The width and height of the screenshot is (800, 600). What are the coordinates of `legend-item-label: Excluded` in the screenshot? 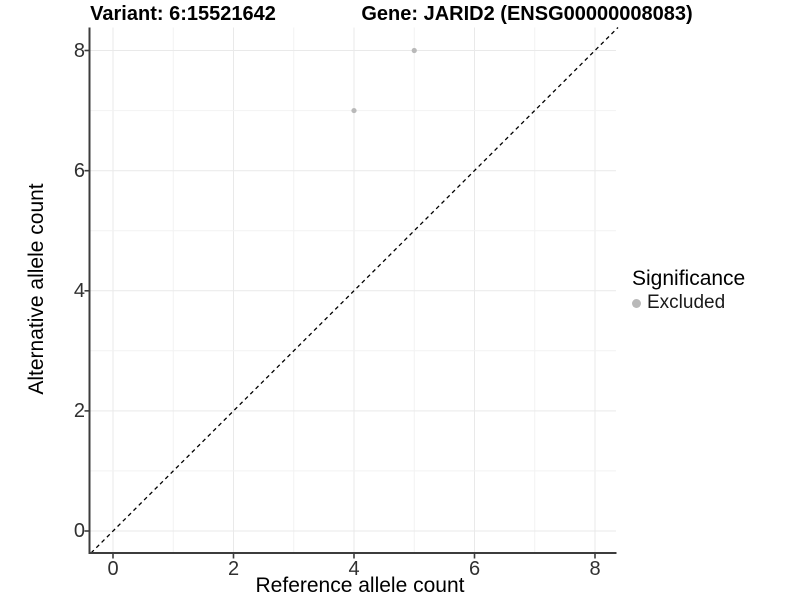 It's located at (686, 302).